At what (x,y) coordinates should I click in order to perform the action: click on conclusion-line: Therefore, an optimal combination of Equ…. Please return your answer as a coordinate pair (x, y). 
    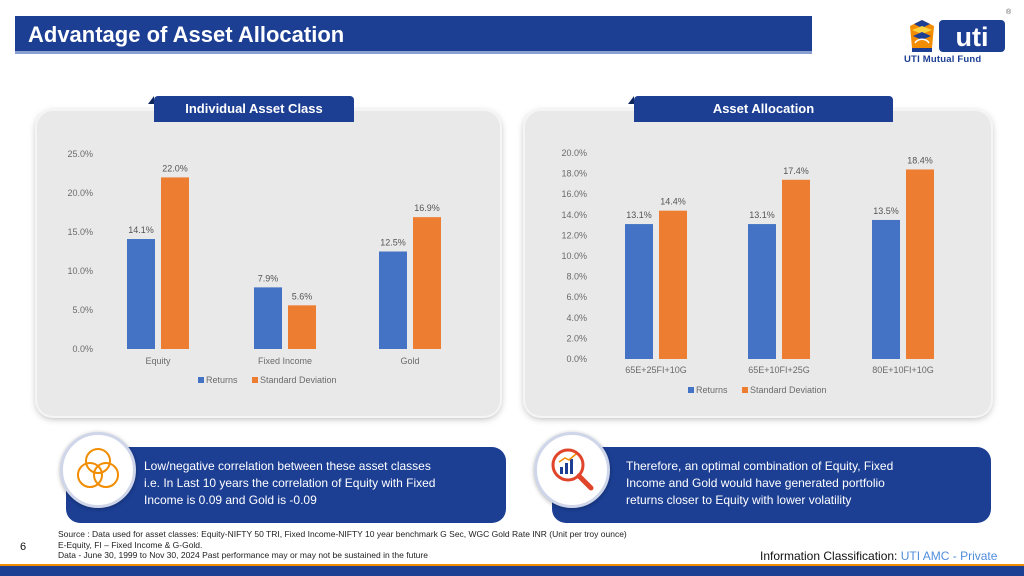
    Looking at the image, I should click on (760, 466).